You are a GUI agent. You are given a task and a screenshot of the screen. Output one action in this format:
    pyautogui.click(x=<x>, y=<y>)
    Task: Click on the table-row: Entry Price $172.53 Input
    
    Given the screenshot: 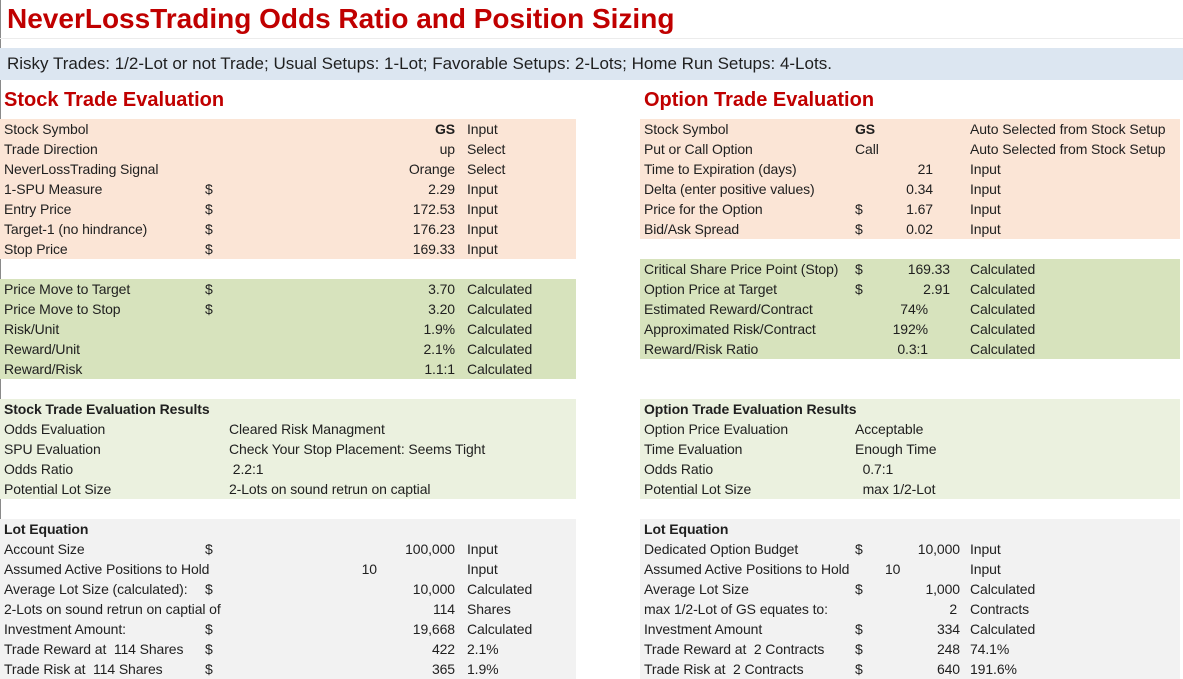 What is the action you would take?
    pyautogui.click(x=290, y=209)
    